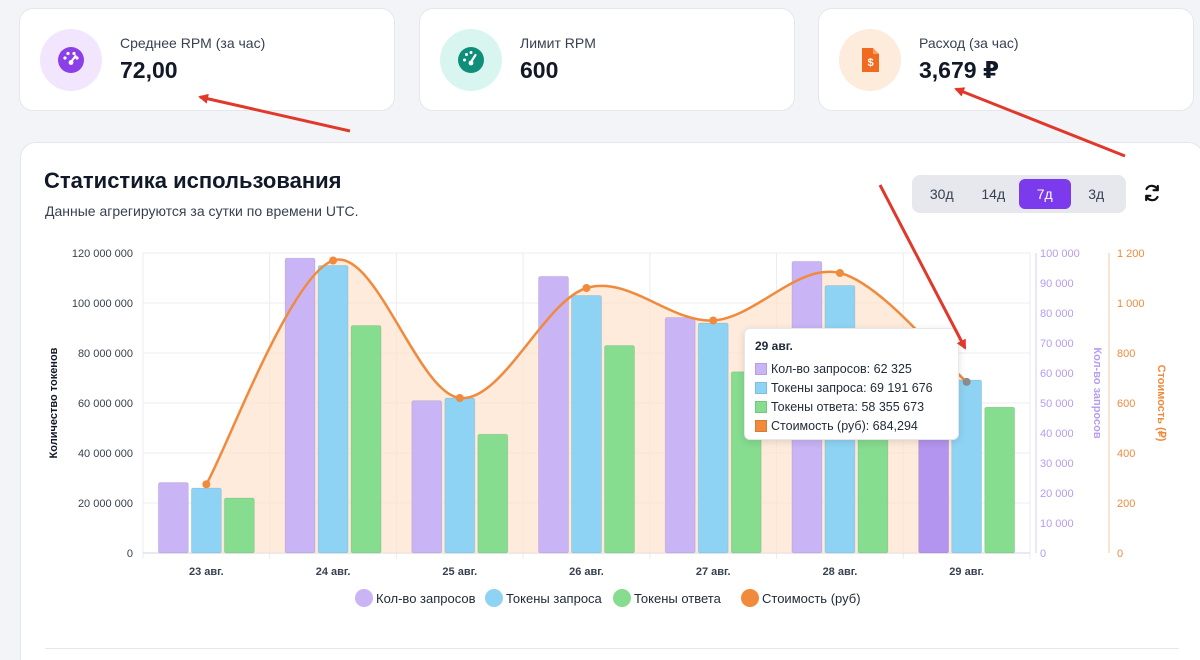  Describe the element at coordinates (1057, 284) in the screenshot. I see `y2-tick-label: 90 000` at that location.